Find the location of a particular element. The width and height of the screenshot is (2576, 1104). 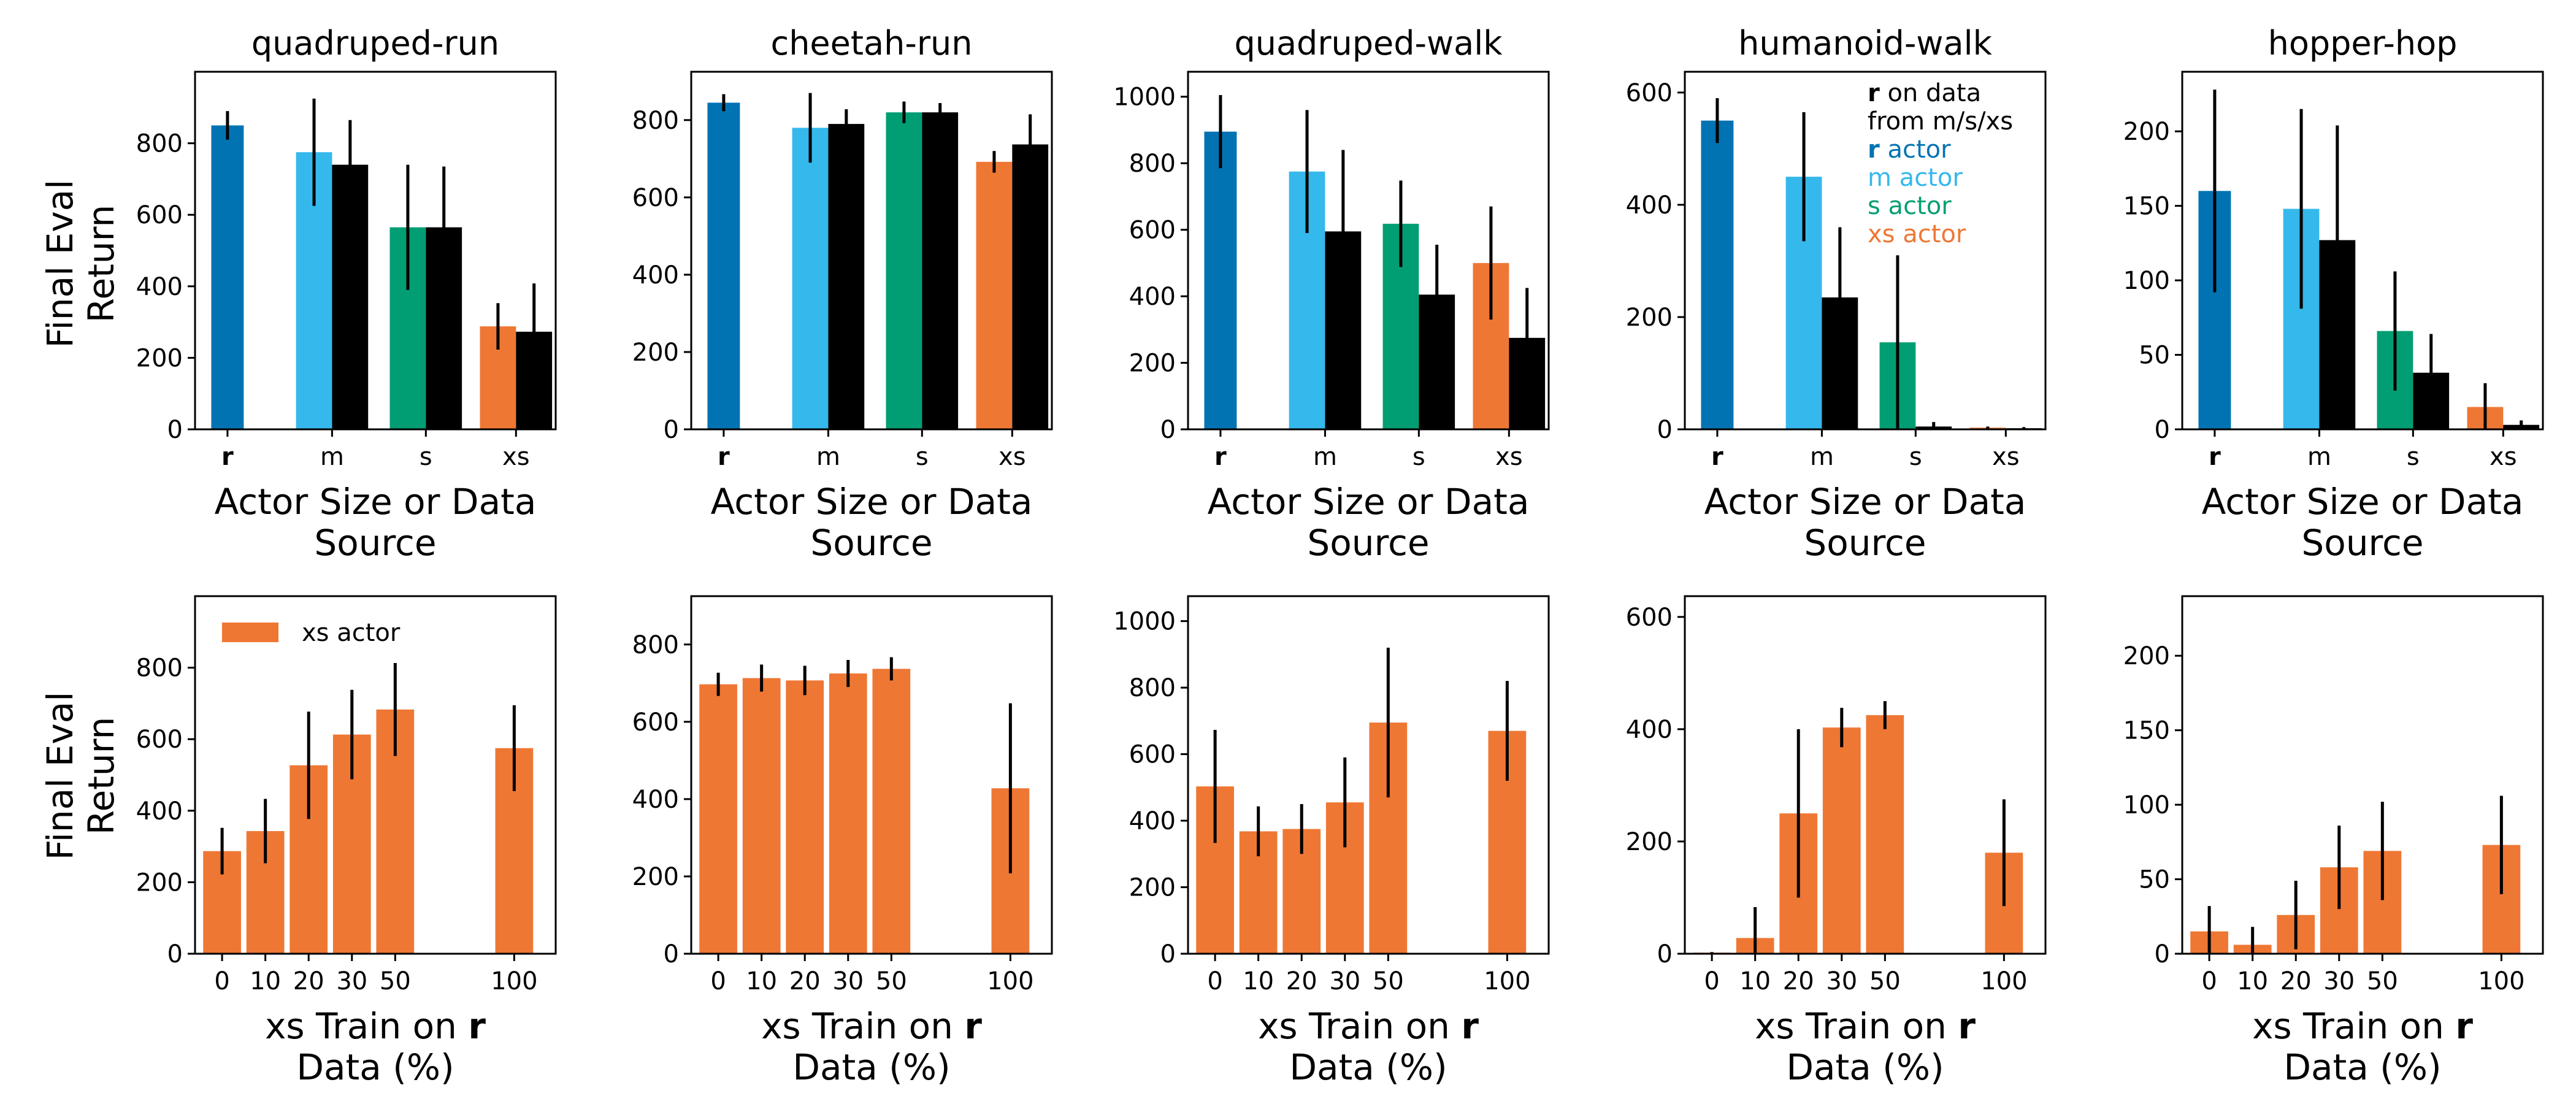

panel-title: hopper-hop is located at coordinates (2363, 43).